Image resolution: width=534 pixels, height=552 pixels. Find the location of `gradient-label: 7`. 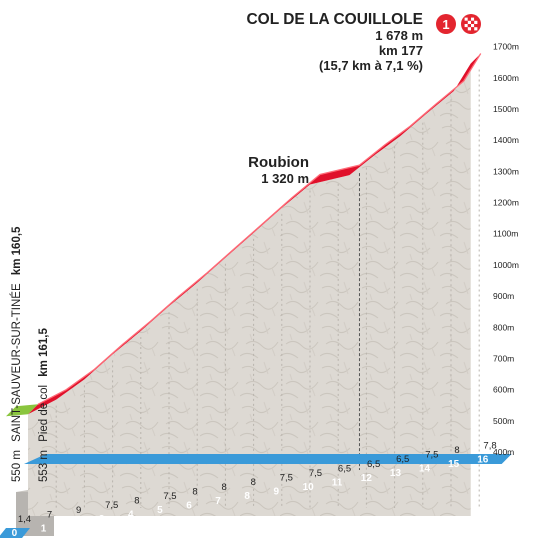

gradient-label: 7 is located at coordinates (49, 514).